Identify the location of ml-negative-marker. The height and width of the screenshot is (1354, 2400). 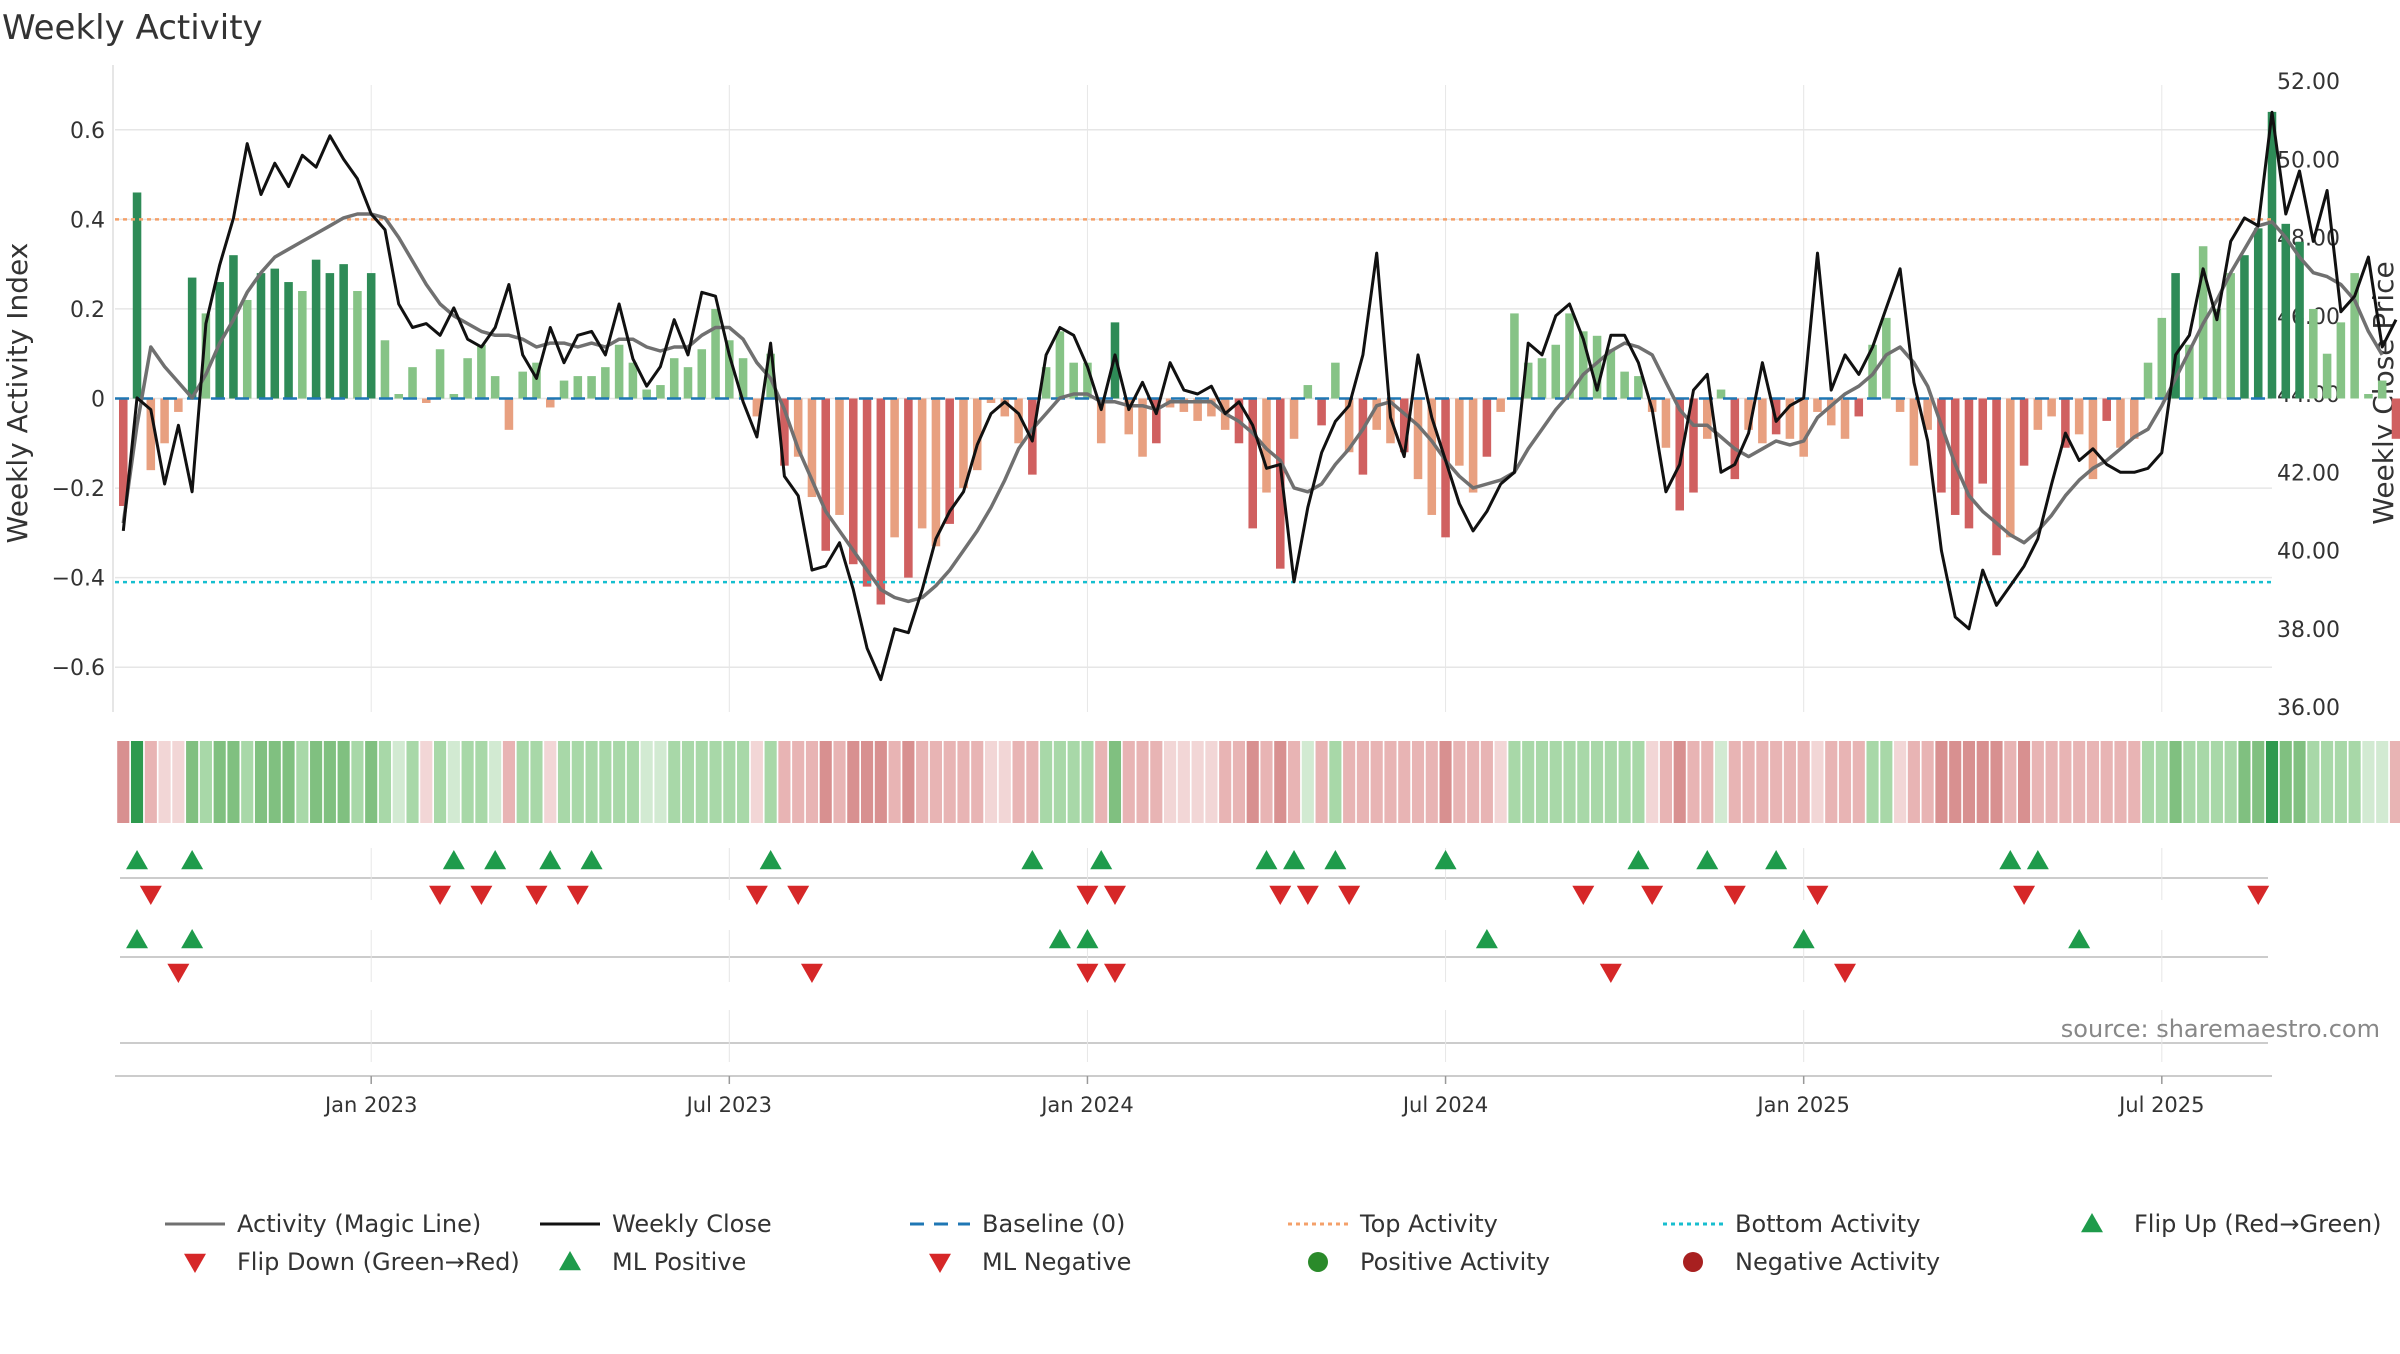
(1845, 973).